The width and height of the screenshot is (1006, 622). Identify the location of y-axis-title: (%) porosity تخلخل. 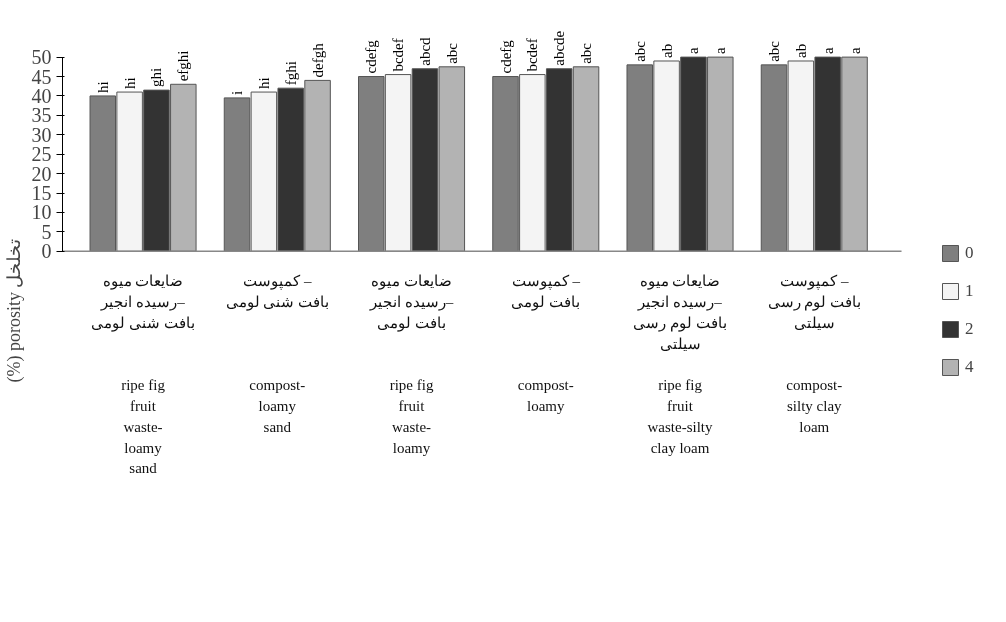
(14, 310).